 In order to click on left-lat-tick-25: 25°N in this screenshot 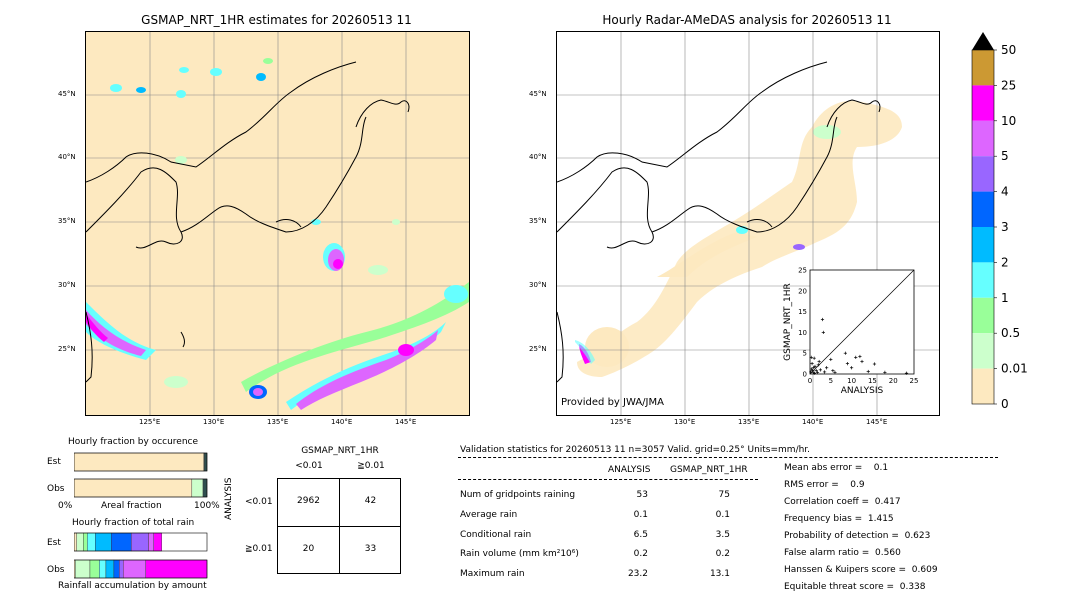, I will do `click(67, 349)`.